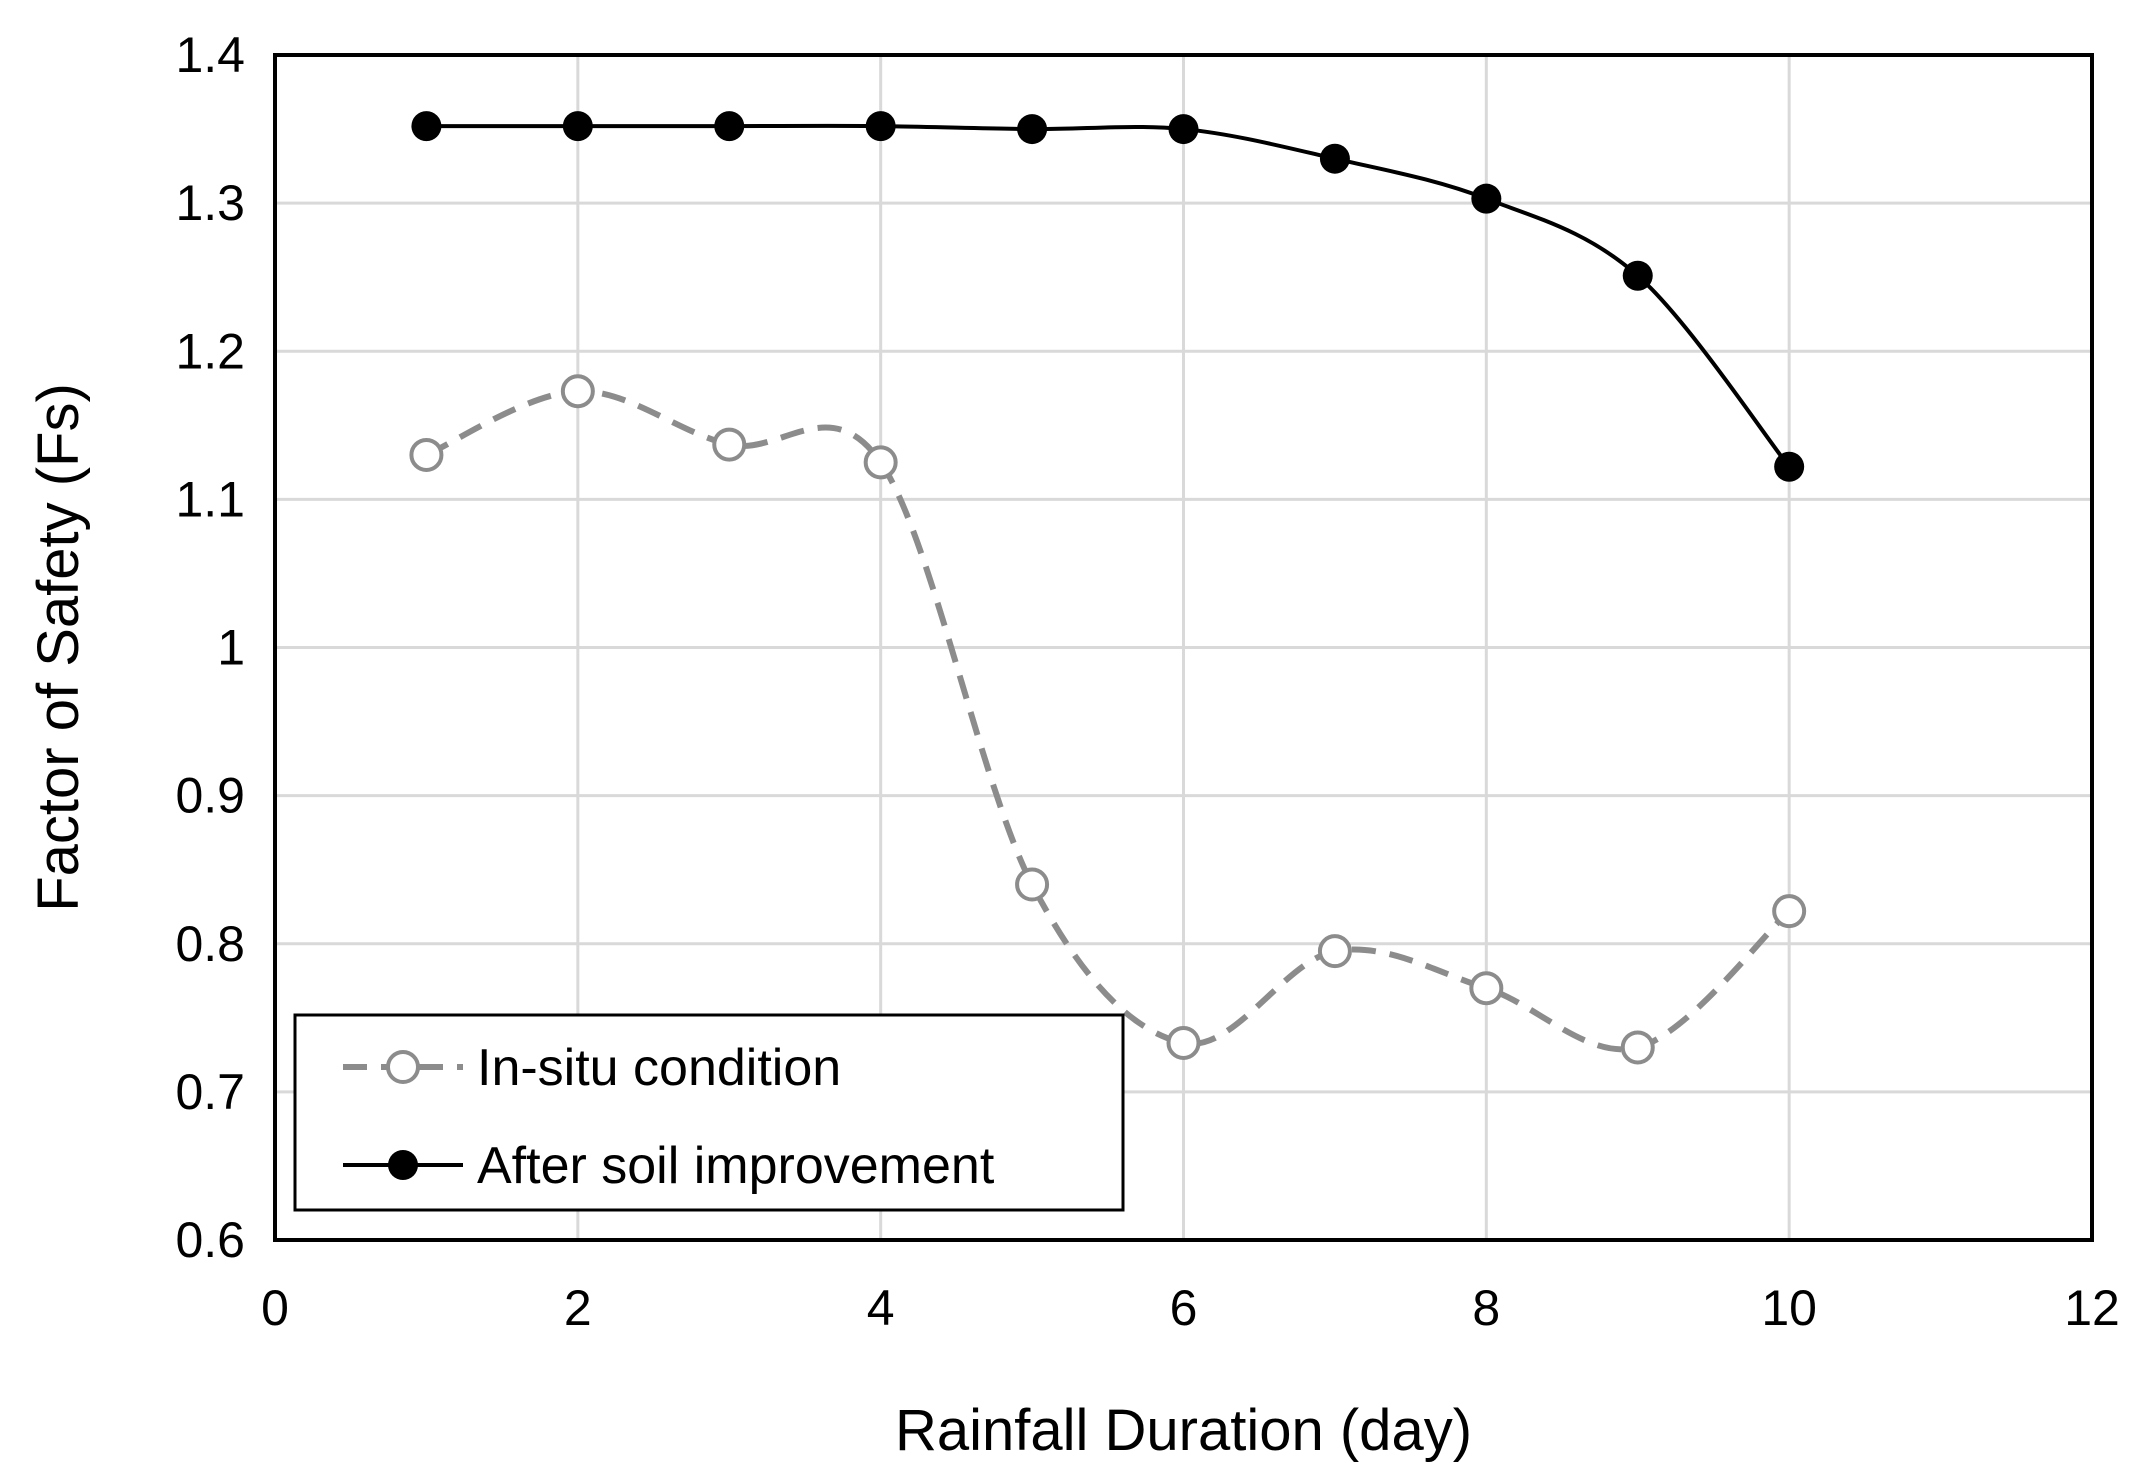 The height and width of the screenshot is (1483, 2134). Describe the element at coordinates (736, 1166) in the screenshot. I see `legend-label: After soil improvement` at that location.